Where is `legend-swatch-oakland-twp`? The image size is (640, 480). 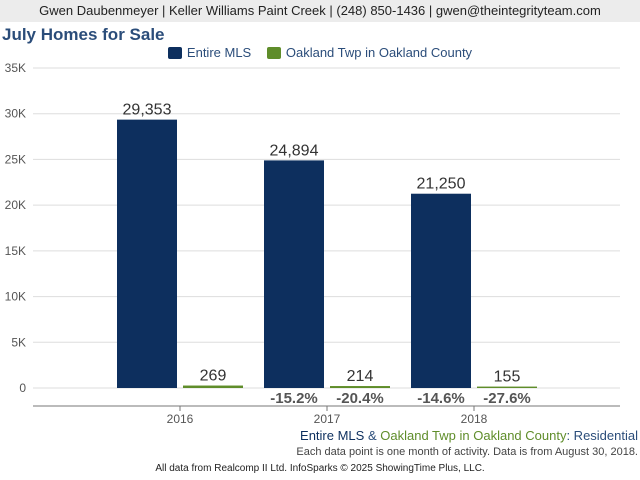
legend-swatch-oakland-twp is located at coordinates (273, 52).